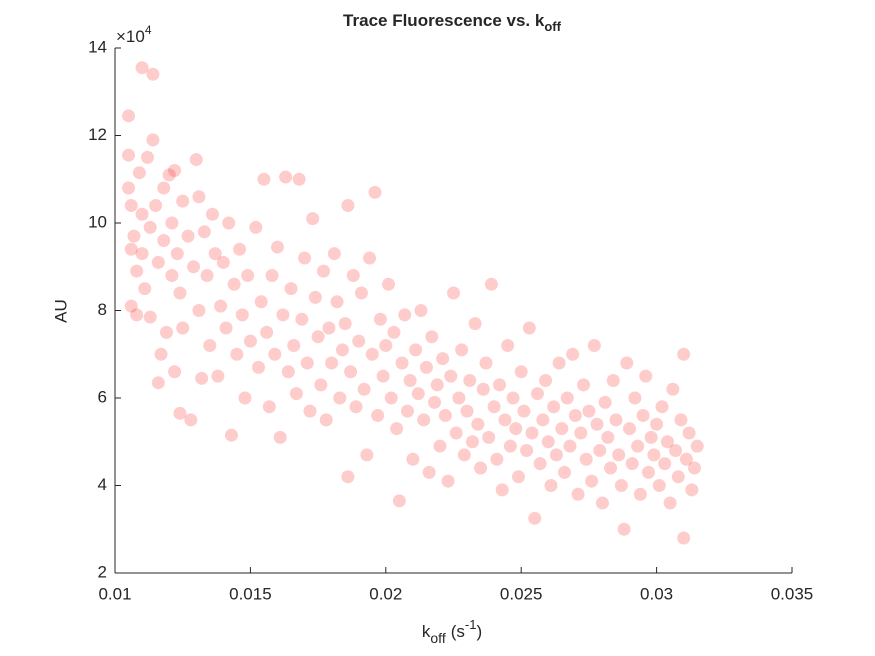 The height and width of the screenshot is (656, 875). What do you see at coordinates (471, 624) in the screenshot?
I see `x-label-superscript: -1` at bounding box center [471, 624].